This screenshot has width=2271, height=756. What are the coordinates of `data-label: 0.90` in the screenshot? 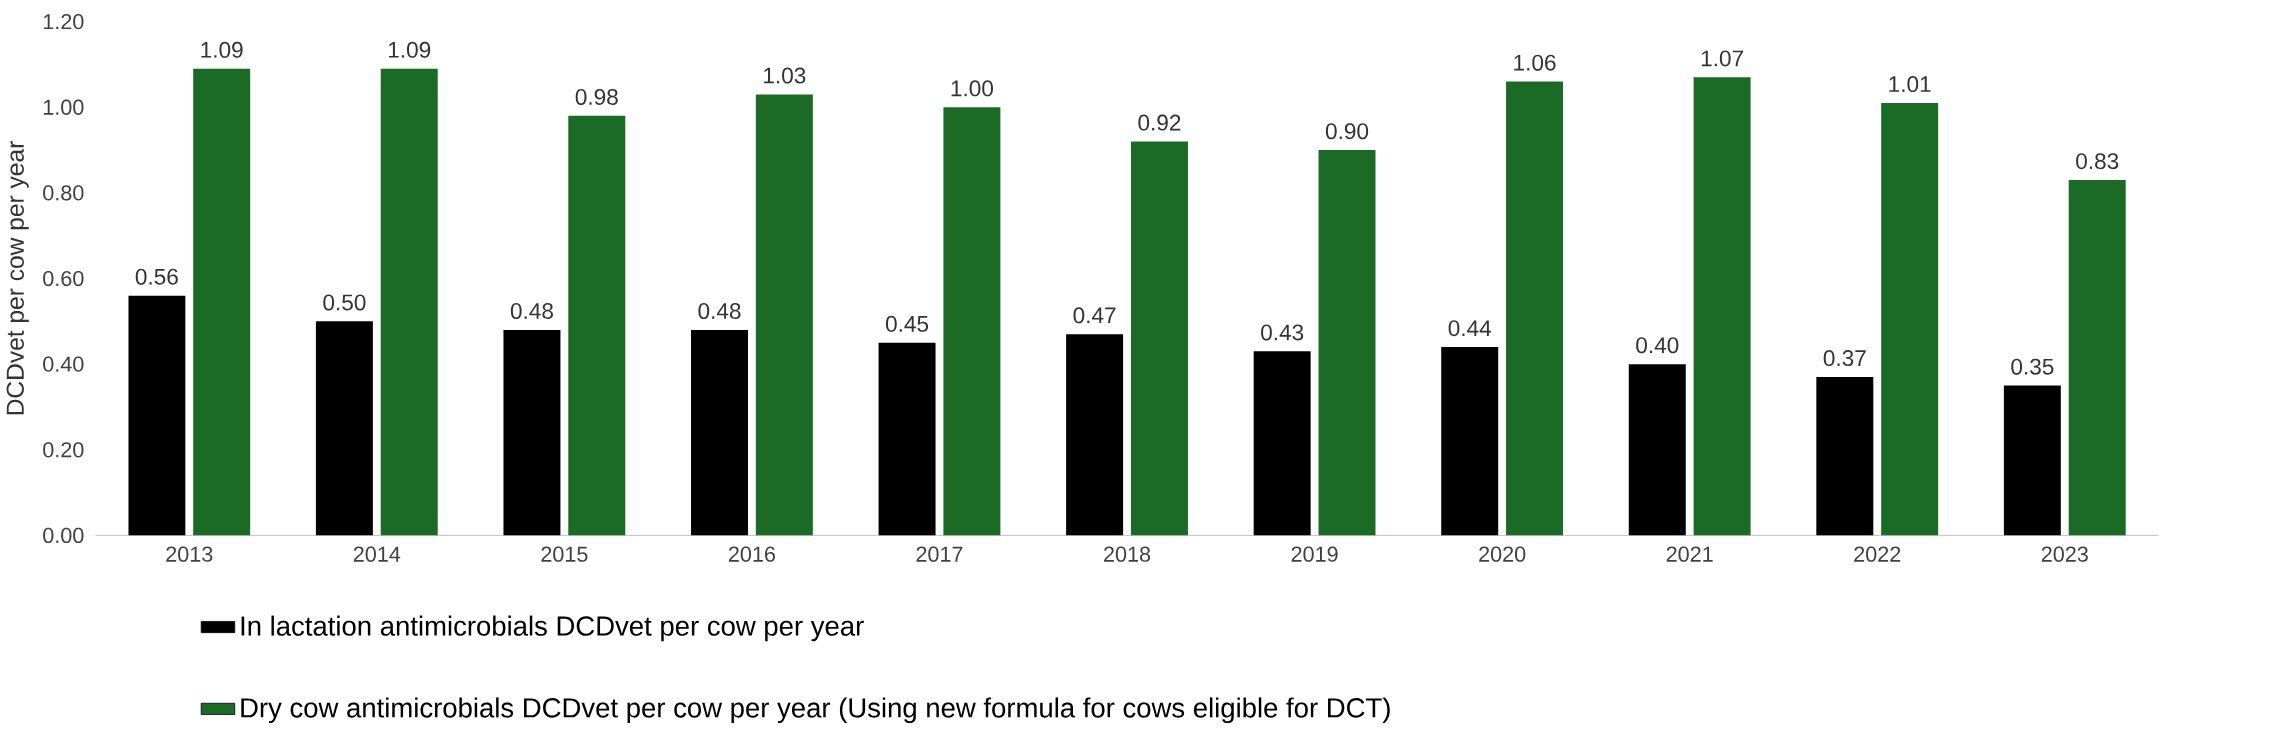 It's located at (1347, 130).